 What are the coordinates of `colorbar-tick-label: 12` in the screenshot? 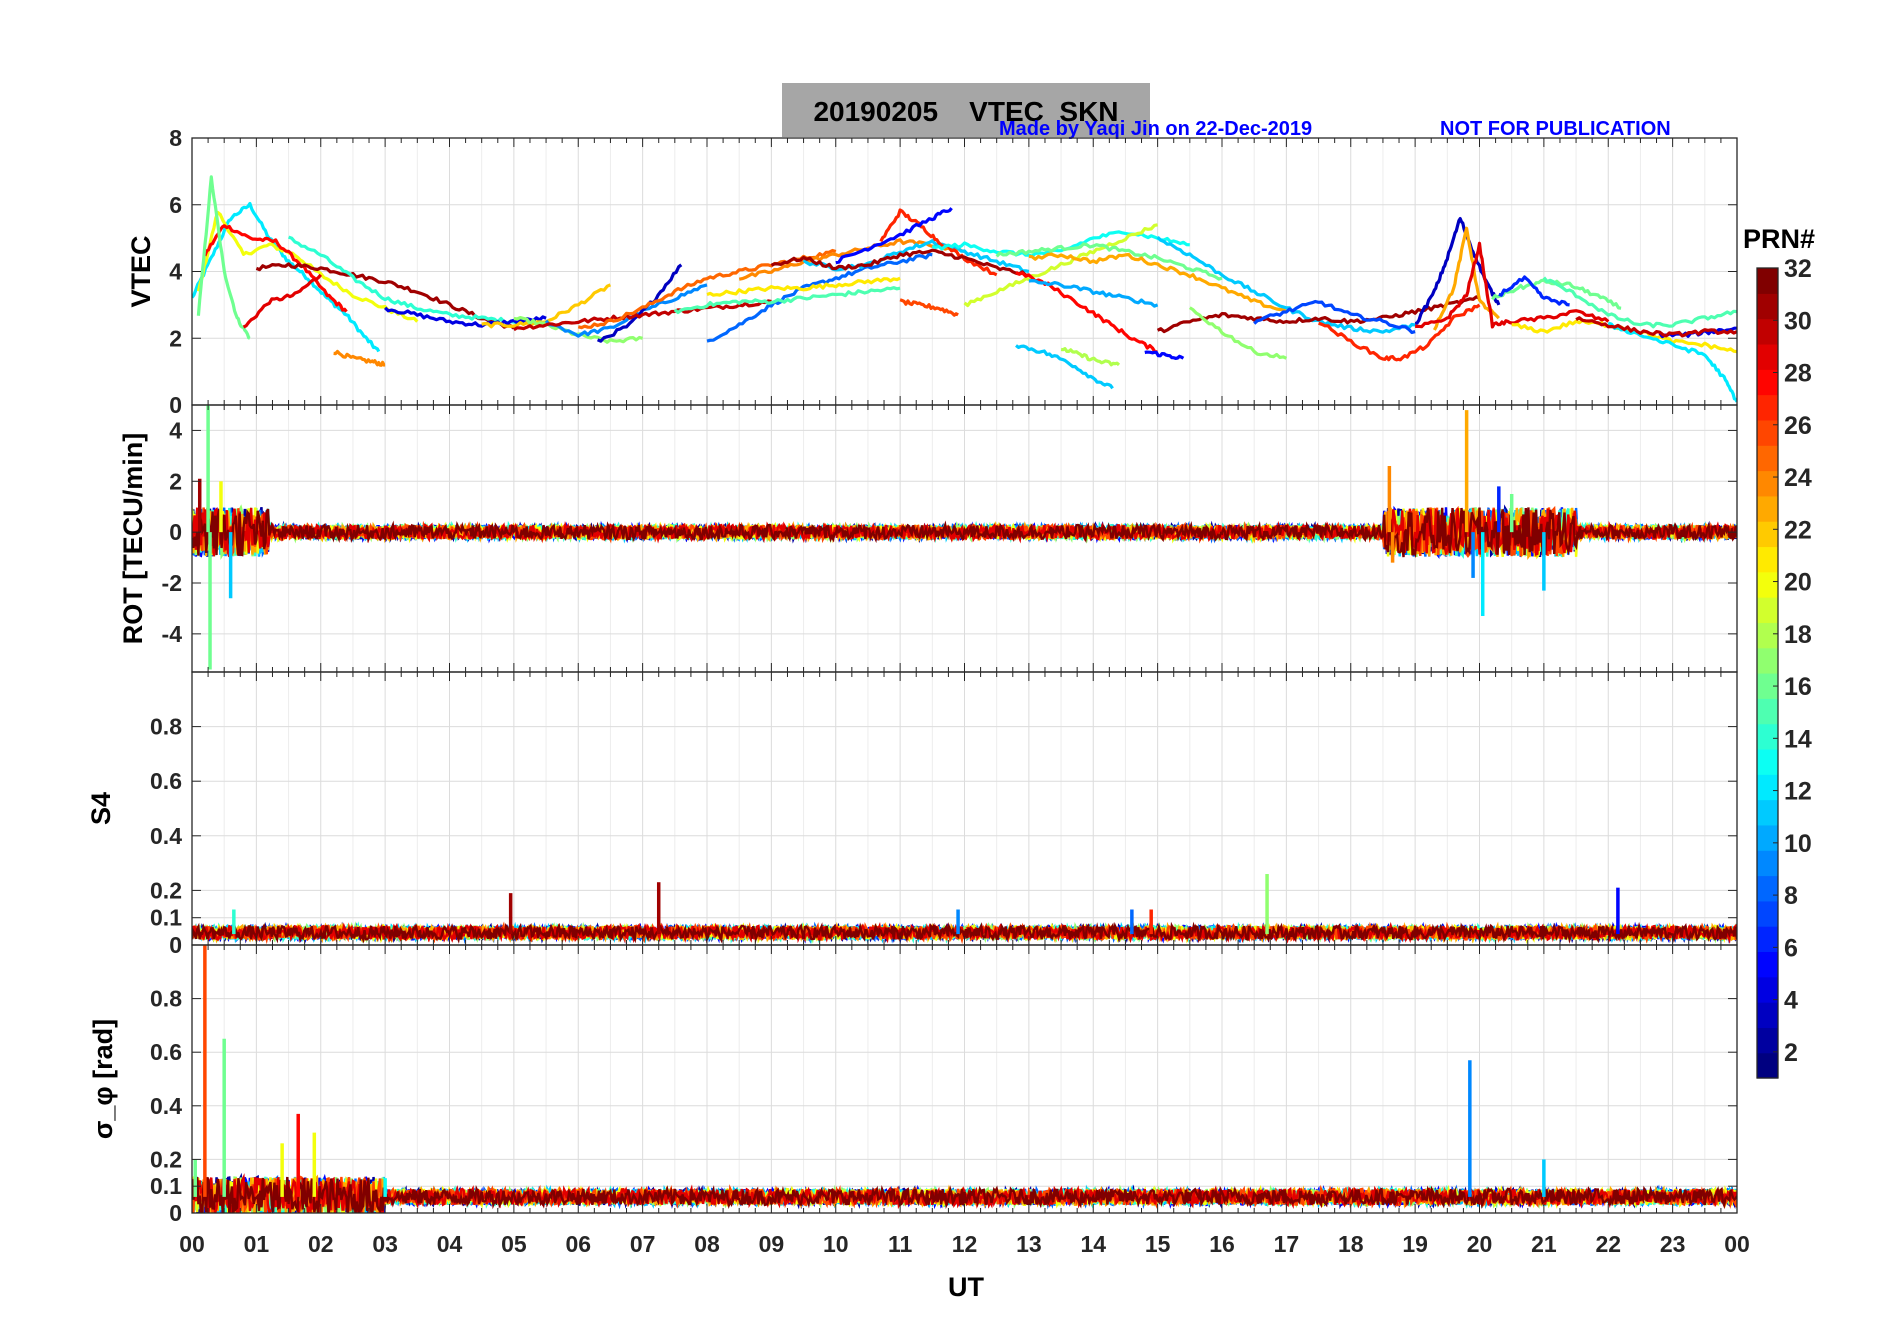 It's located at (1798, 792).